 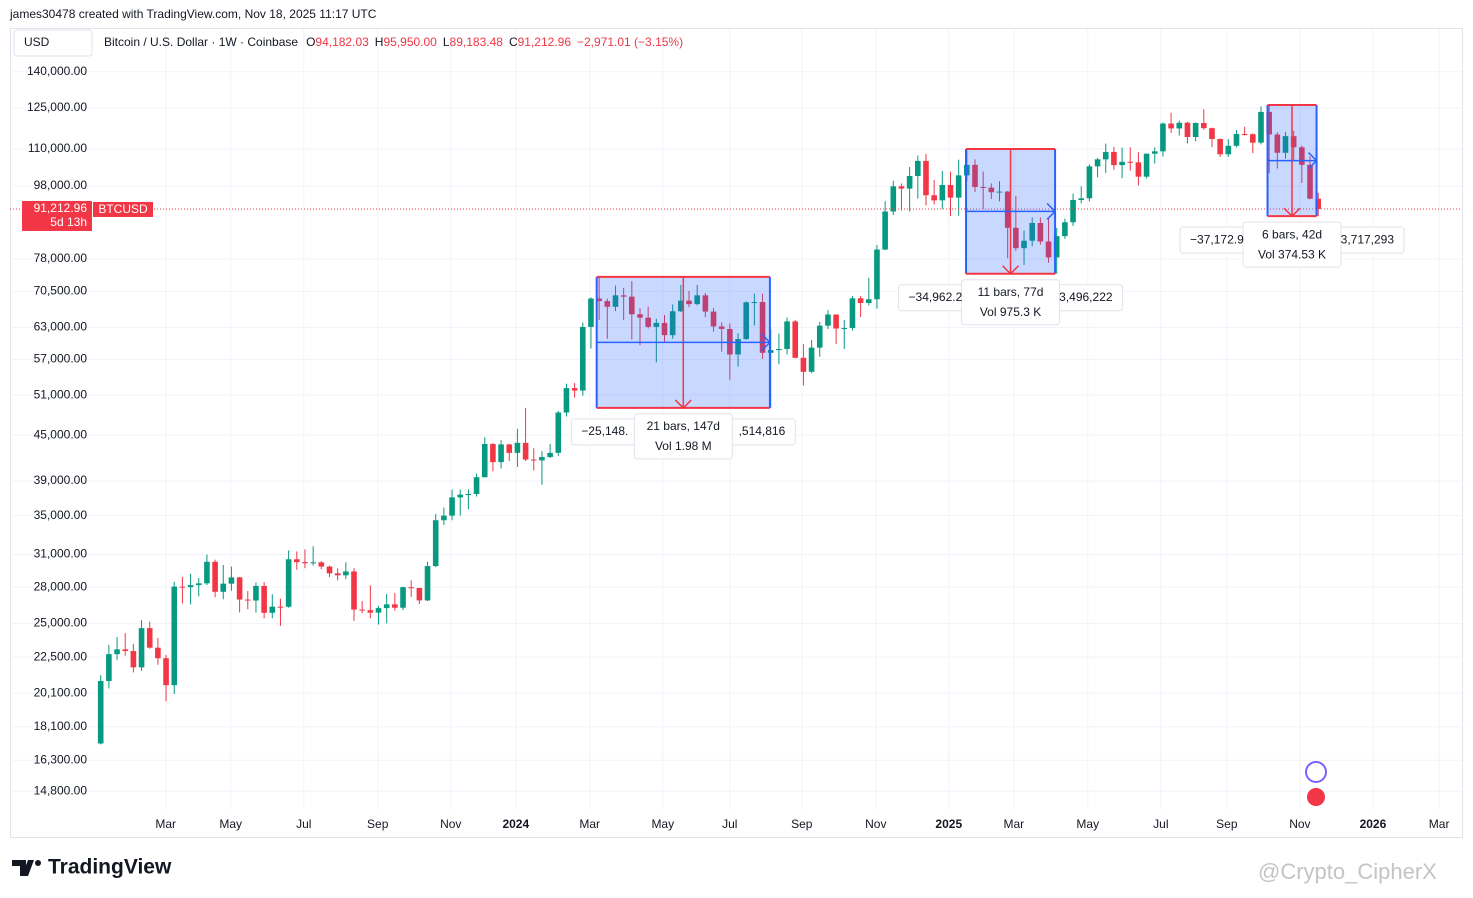 What do you see at coordinates (61, 726) in the screenshot?
I see `y-tick-label: 18,100.00` at bounding box center [61, 726].